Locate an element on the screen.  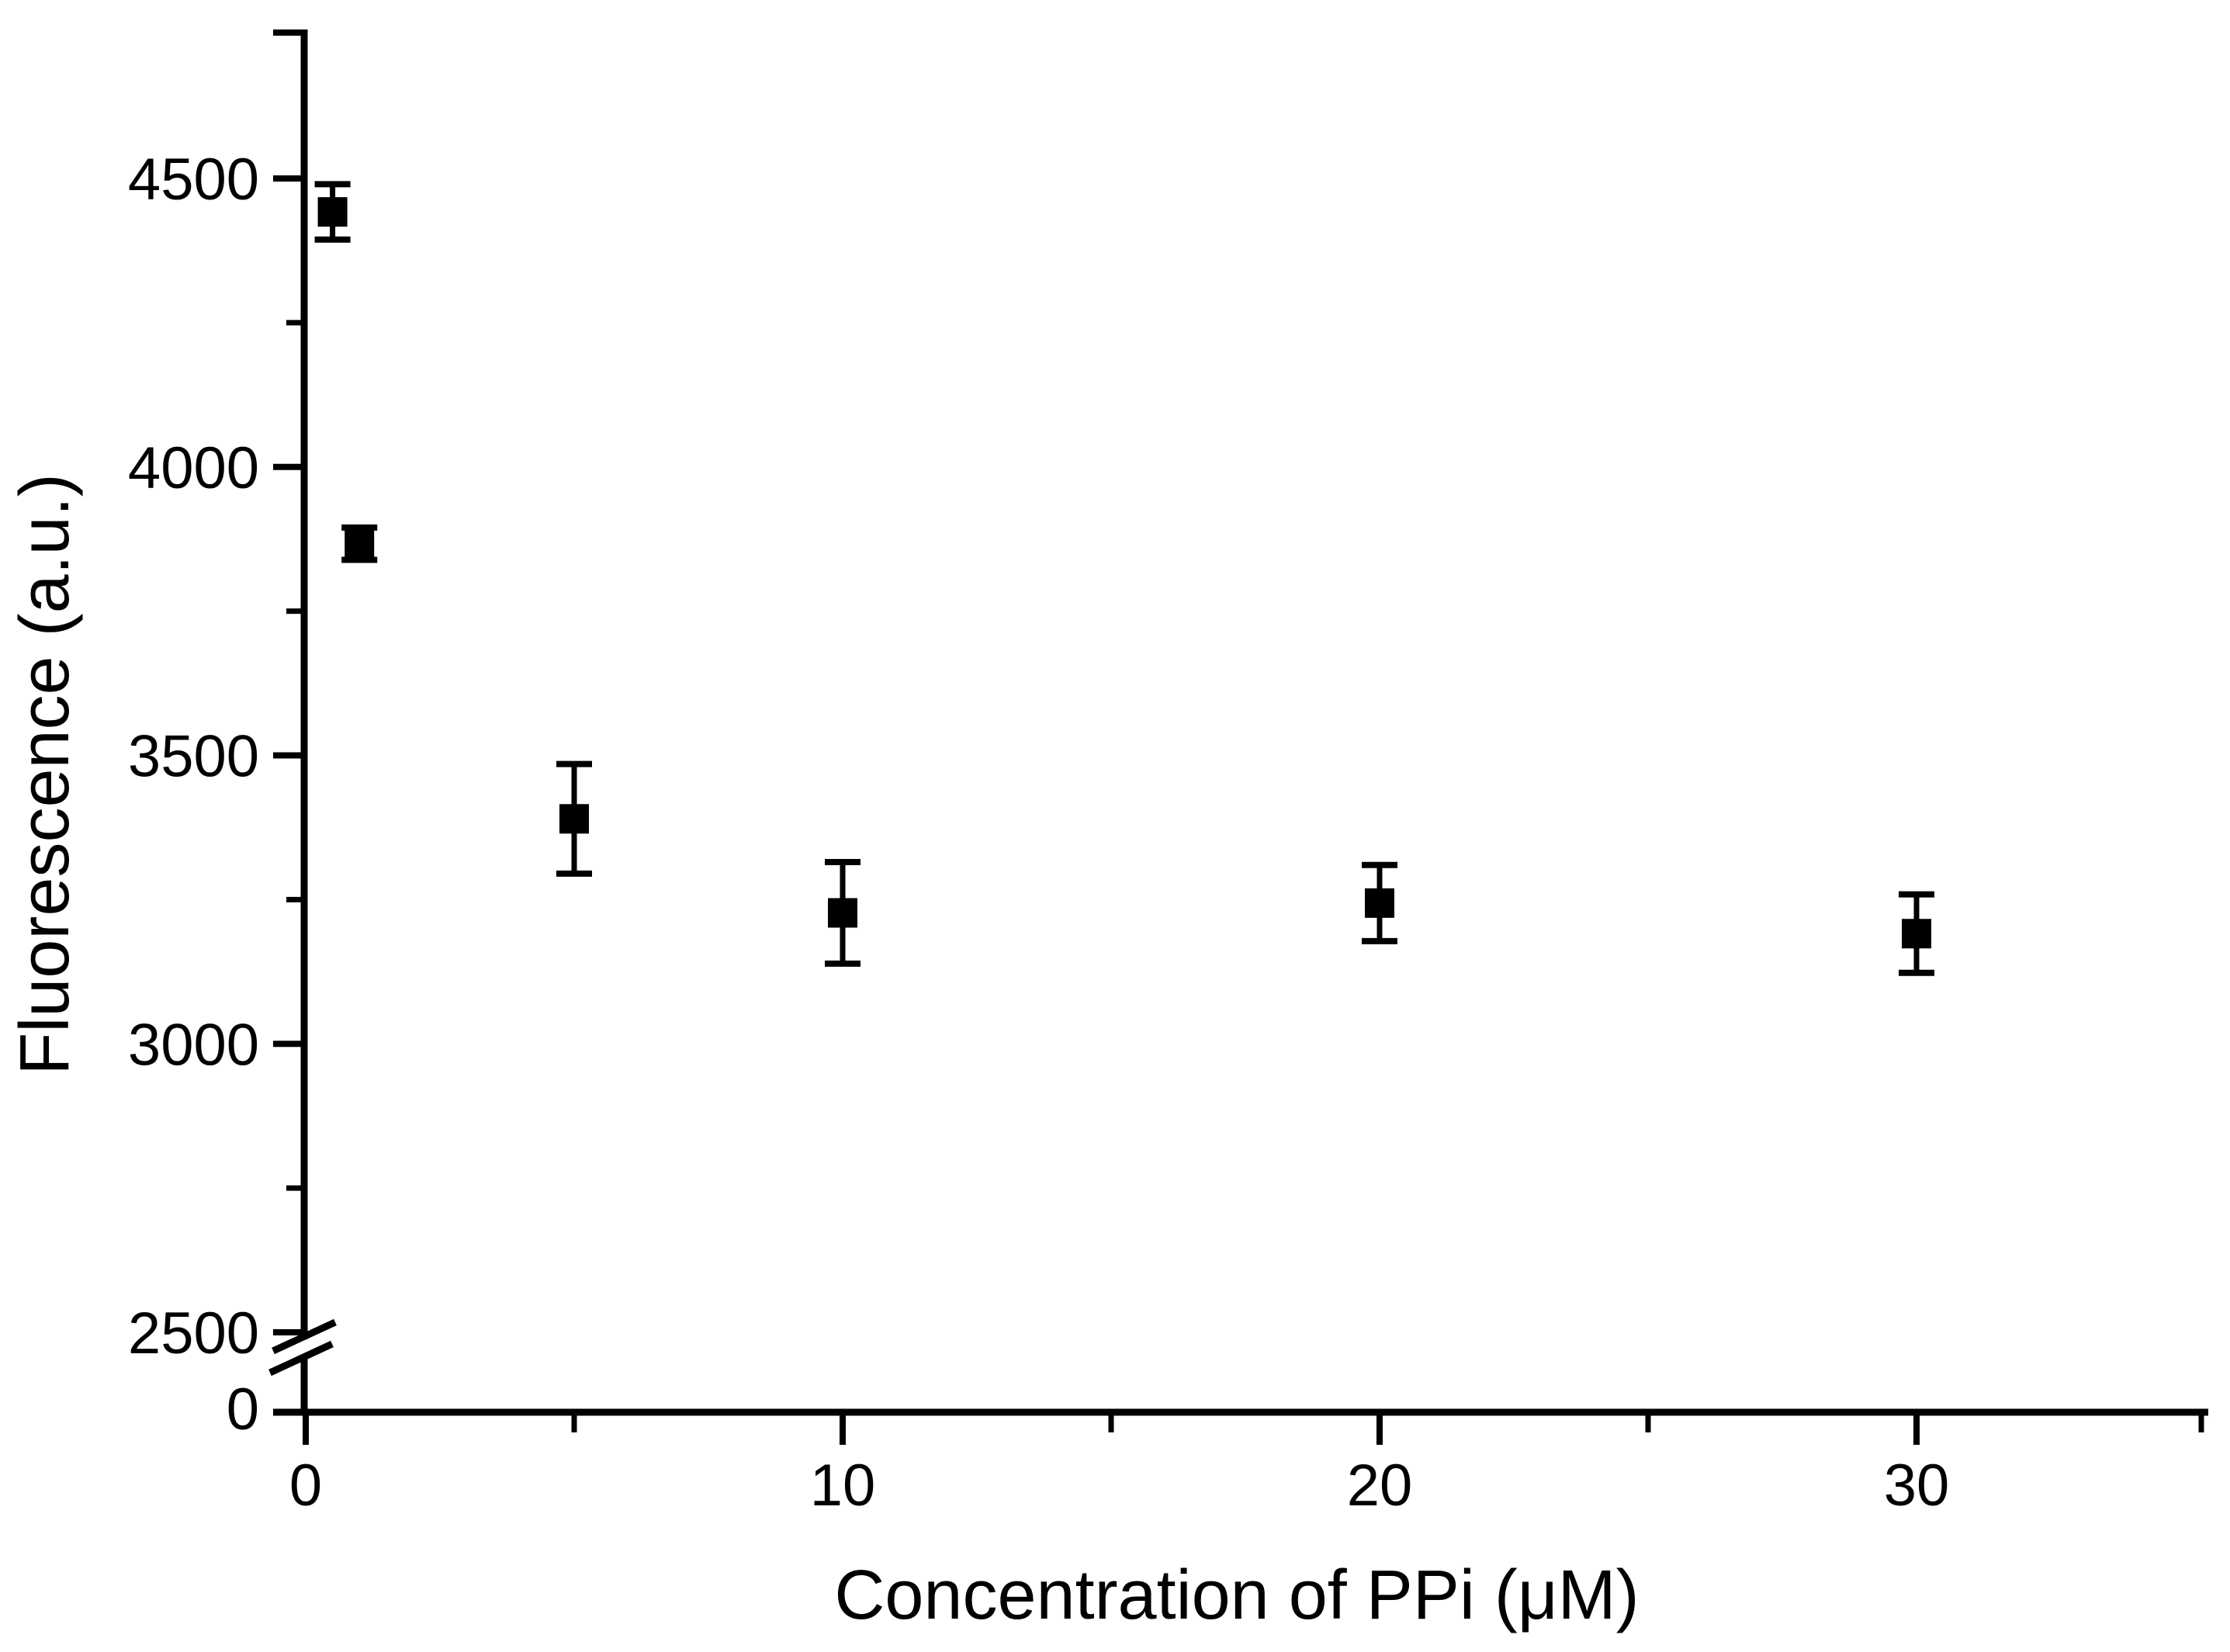
x-tick-label: 0 is located at coordinates (305, 1486).